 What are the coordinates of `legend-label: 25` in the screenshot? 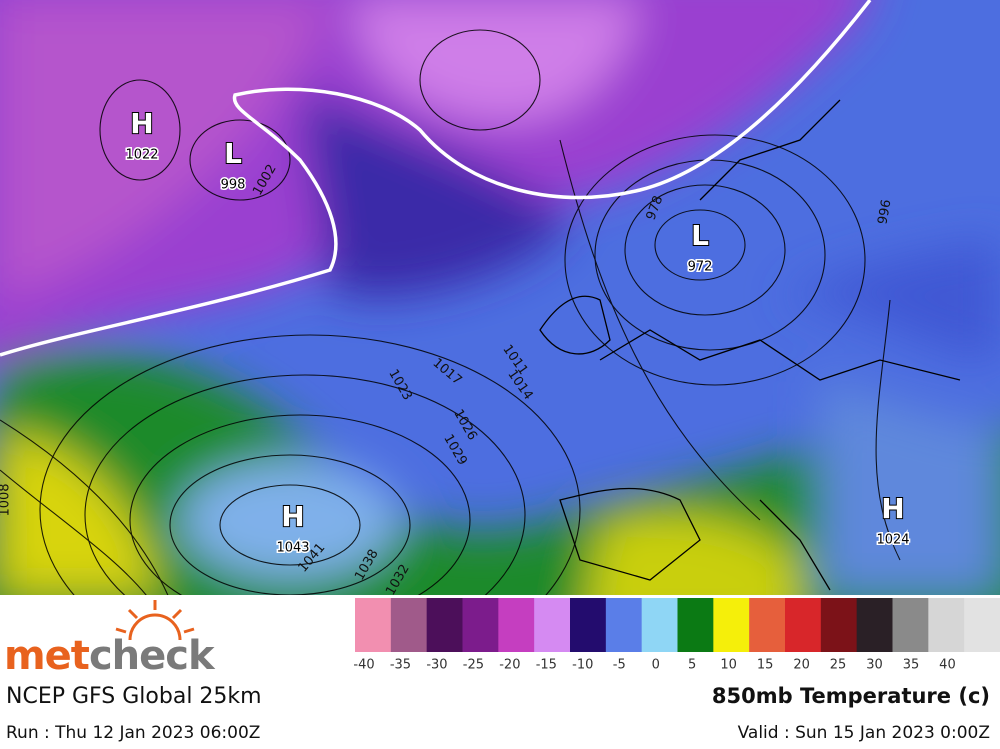 It's located at (838, 665).